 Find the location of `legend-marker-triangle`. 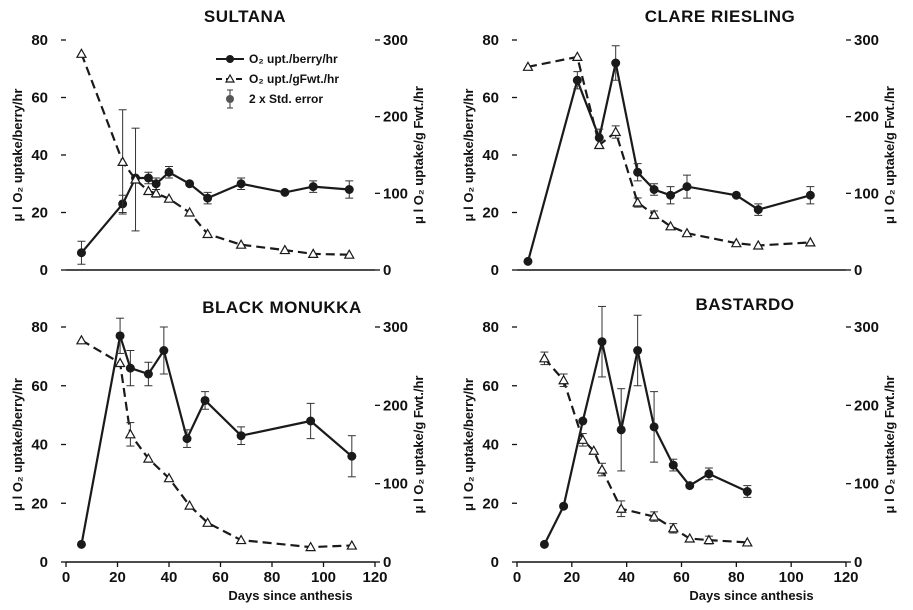

legend-marker-triangle is located at coordinates (230, 78).